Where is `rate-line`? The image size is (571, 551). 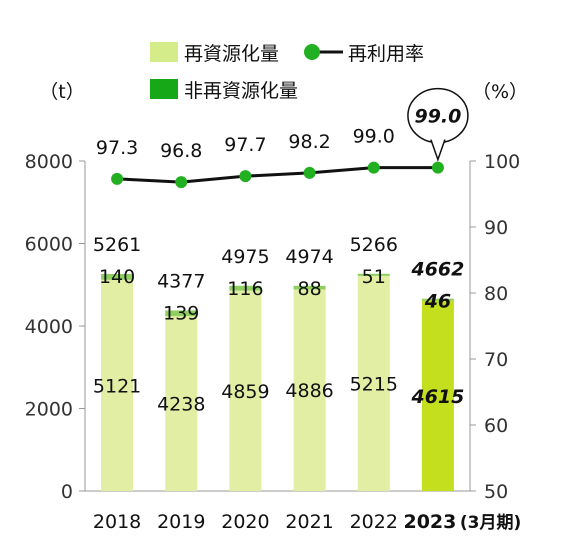
rate-line is located at coordinates (277, 175).